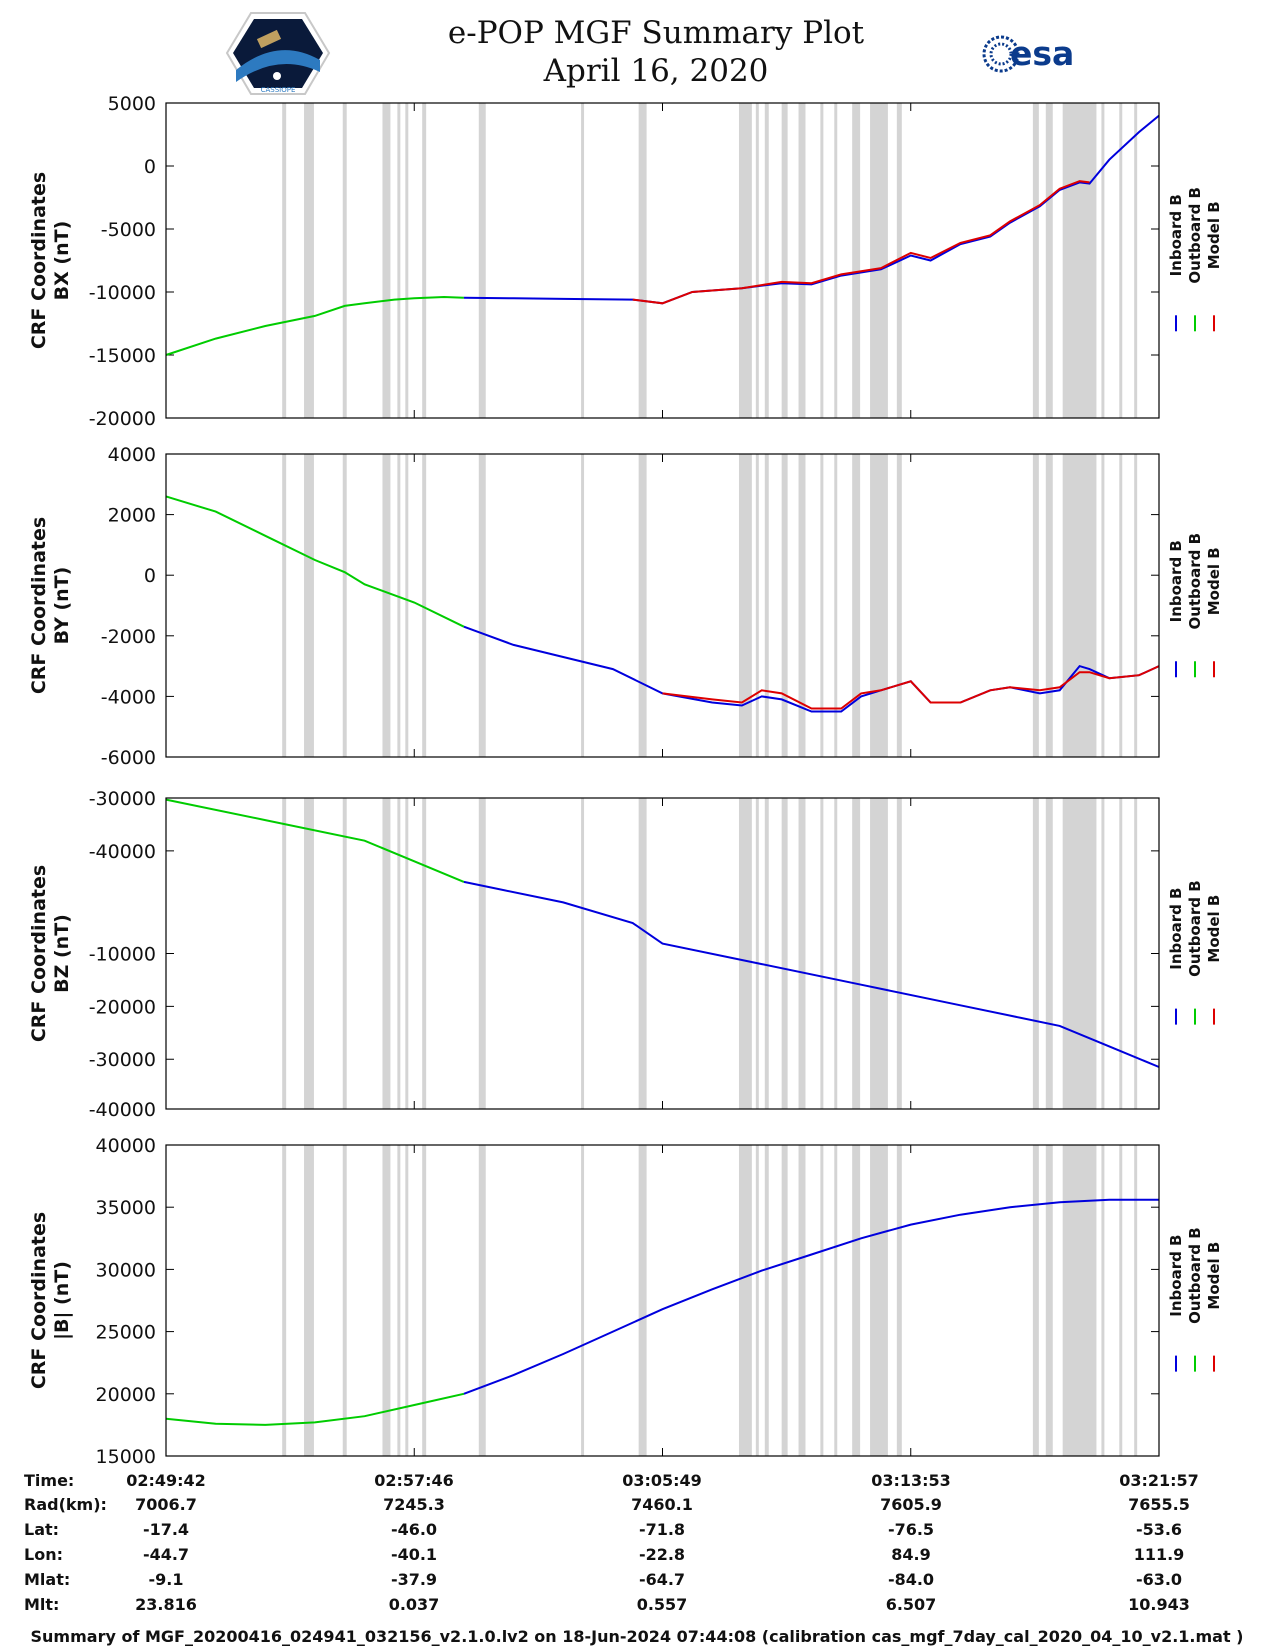 This screenshot has width=1275, height=1650. What do you see at coordinates (278, 53) in the screenshot?
I see `cassiope-logo: CASSIOPE` at bounding box center [278, 53].